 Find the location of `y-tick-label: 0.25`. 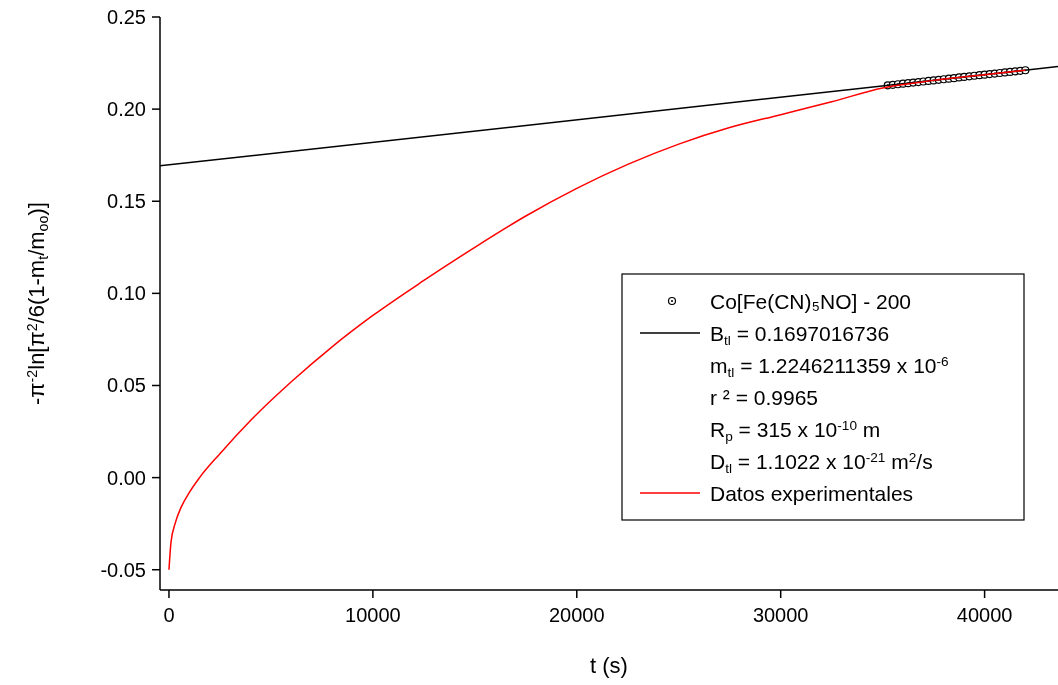

y-tick-label: 0.25 is located at coordinates (126, 17).